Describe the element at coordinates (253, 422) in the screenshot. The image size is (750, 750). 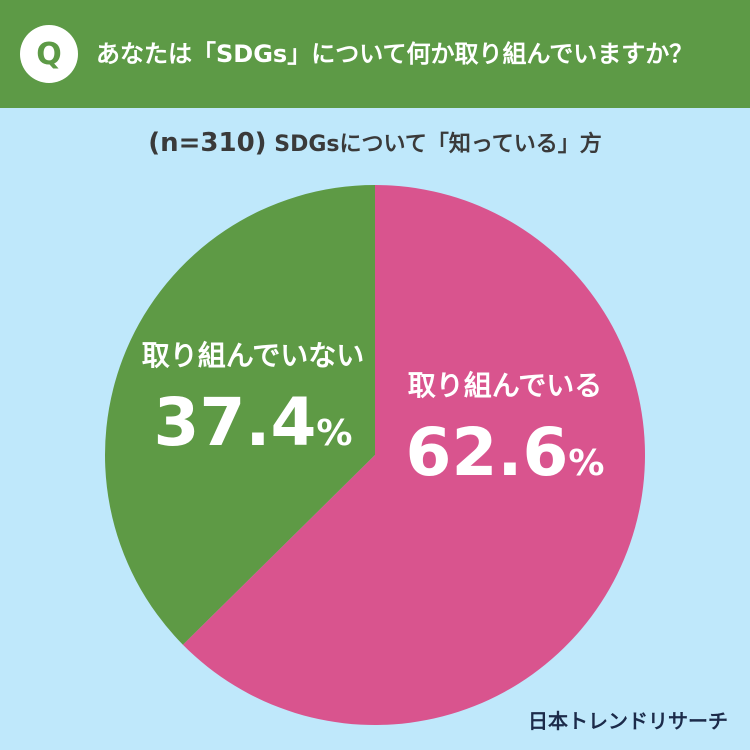
I see `slice-value-1: 37.4%` at that location.